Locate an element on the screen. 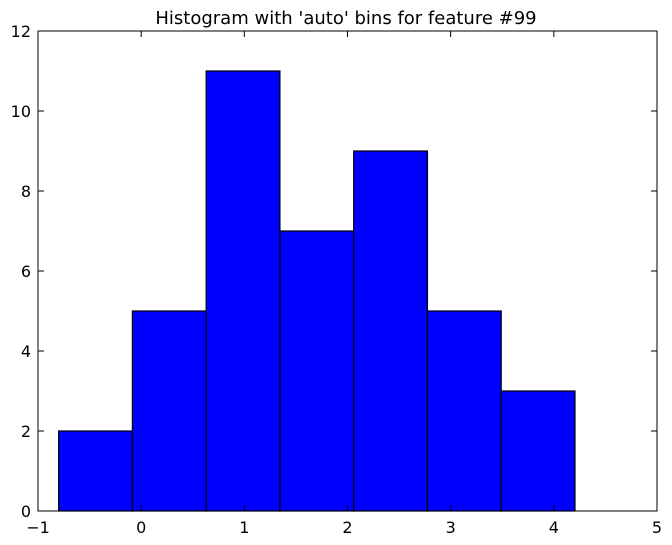 This screenshot has height=545, width=672. y-tick-label: 6 is located at coordinates (26, 271).